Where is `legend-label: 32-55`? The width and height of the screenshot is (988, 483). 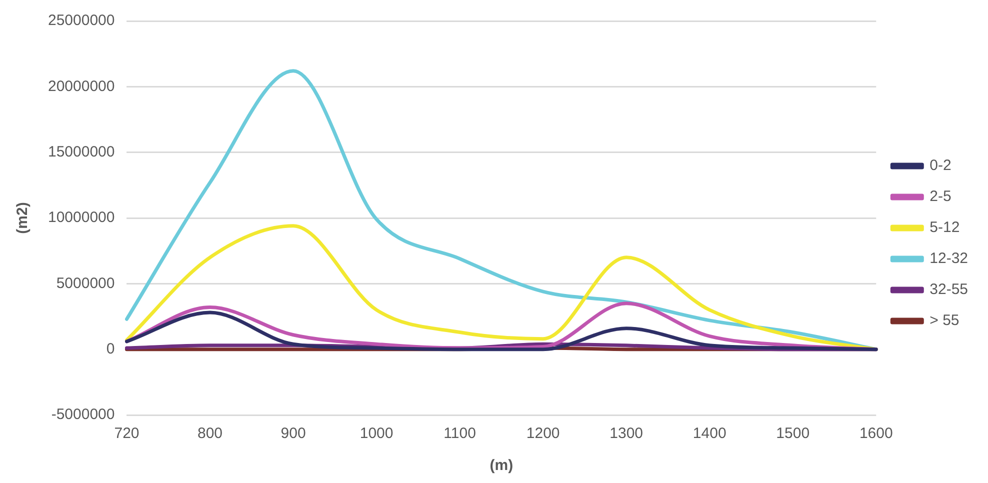 legend-label: 32-55 is located at coordinates (949, 289).